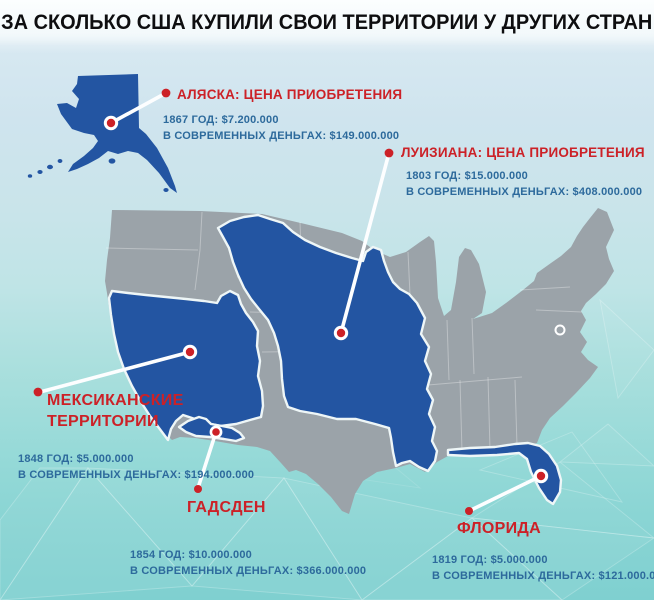 The image size is (654, 600). I want to click on florida-connector-line, so click(505, 493).